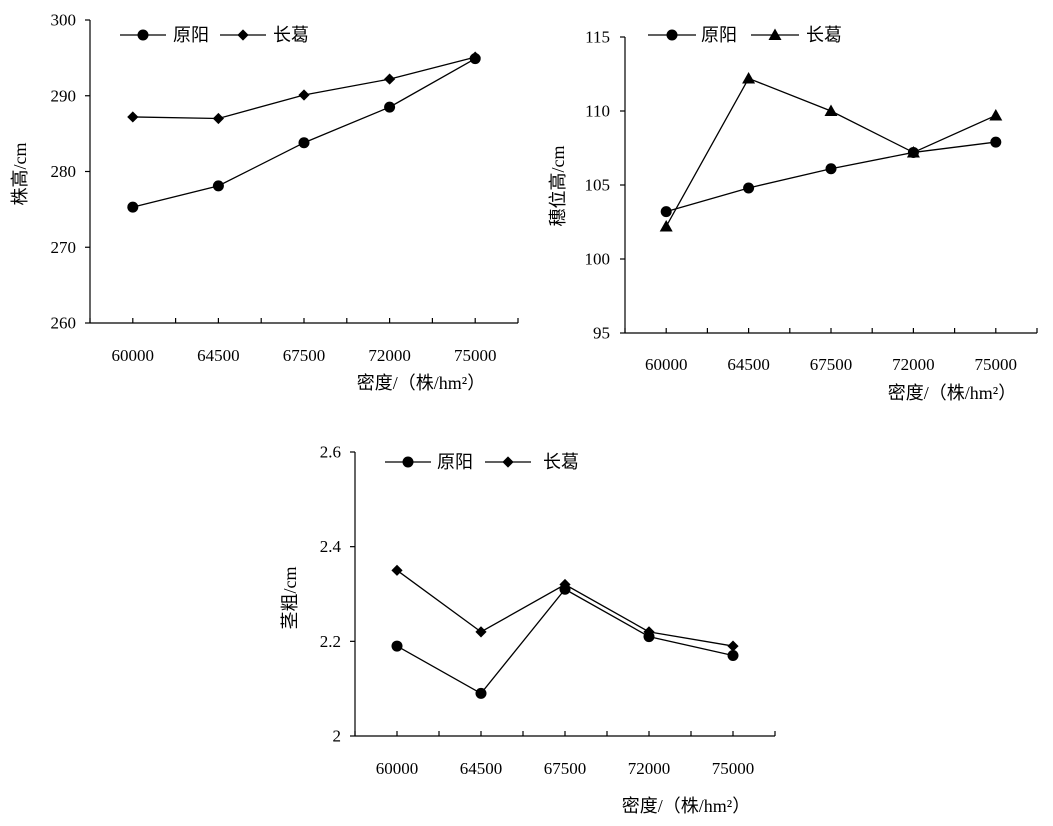  What do you see at coordinates (64, 95) in the screenshot?
I see `y-tick-label: 290` at bounding box center [64, 95].